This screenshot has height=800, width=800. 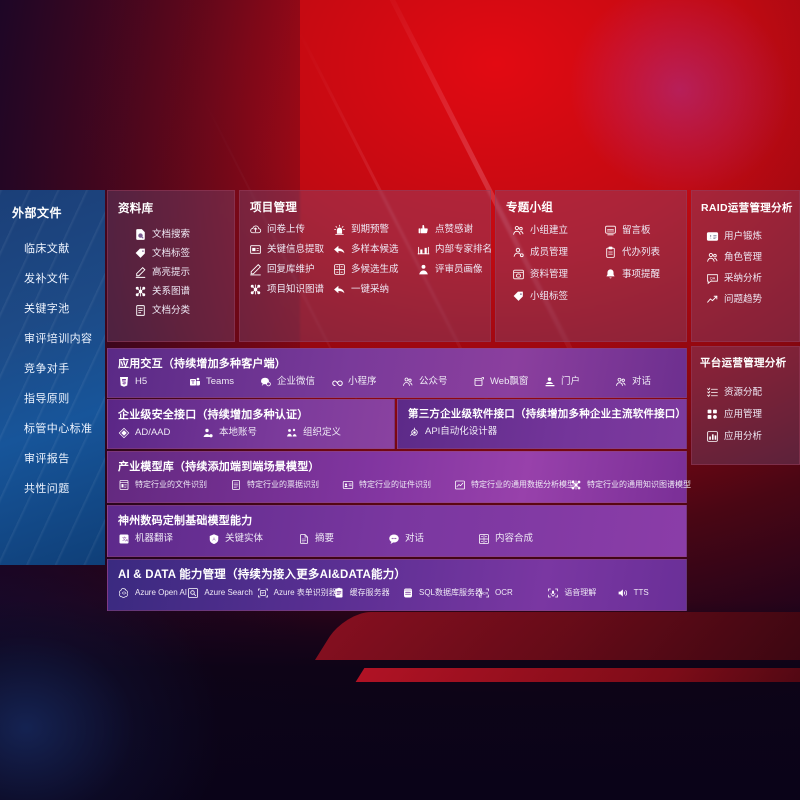 What do you see at coordinates (47, 309) in the screenshot?
I see `sidebar-item-keyword-pool: 关键字池` at bounding box center [47, 309].